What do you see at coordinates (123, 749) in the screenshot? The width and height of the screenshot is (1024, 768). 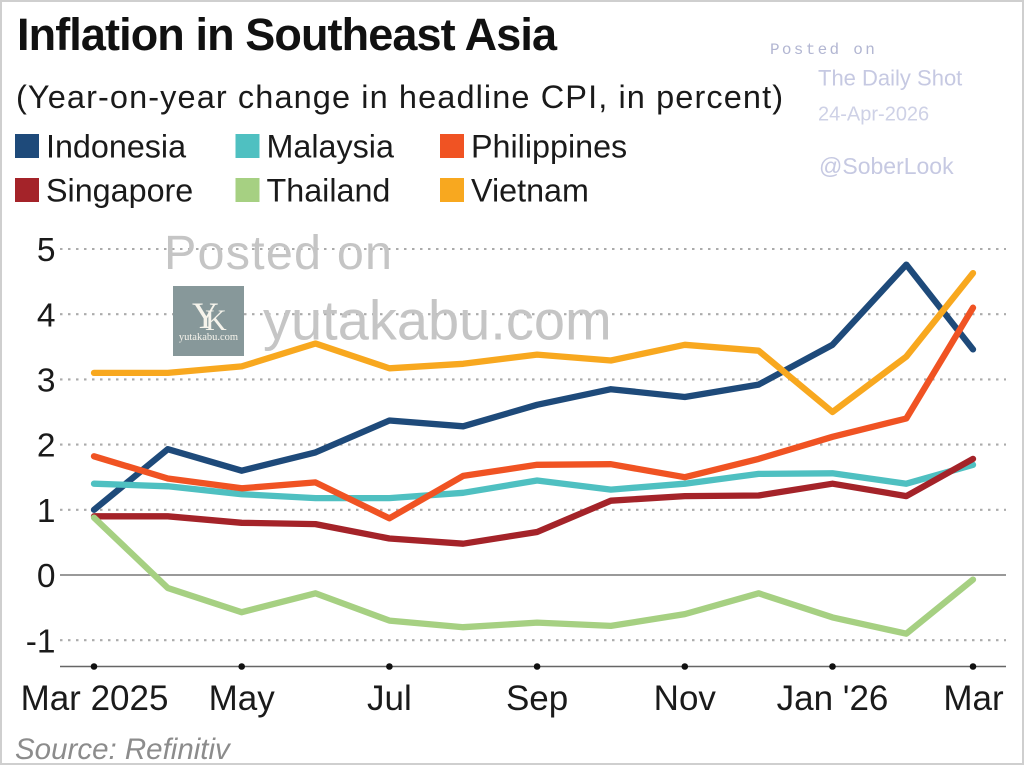 I see `svg-text: Source: Refinitiv` at bounding box center [123, 749].